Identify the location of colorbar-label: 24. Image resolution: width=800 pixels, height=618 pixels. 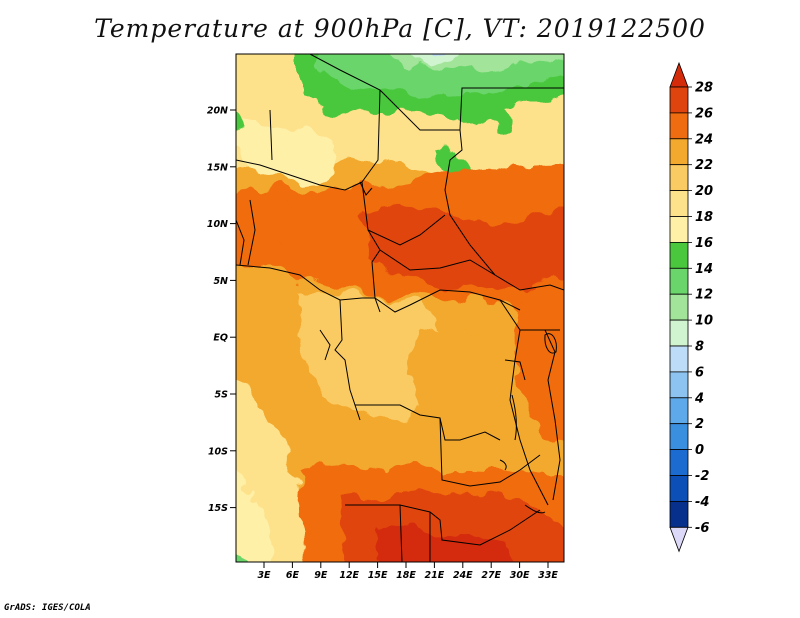
(704, 139).